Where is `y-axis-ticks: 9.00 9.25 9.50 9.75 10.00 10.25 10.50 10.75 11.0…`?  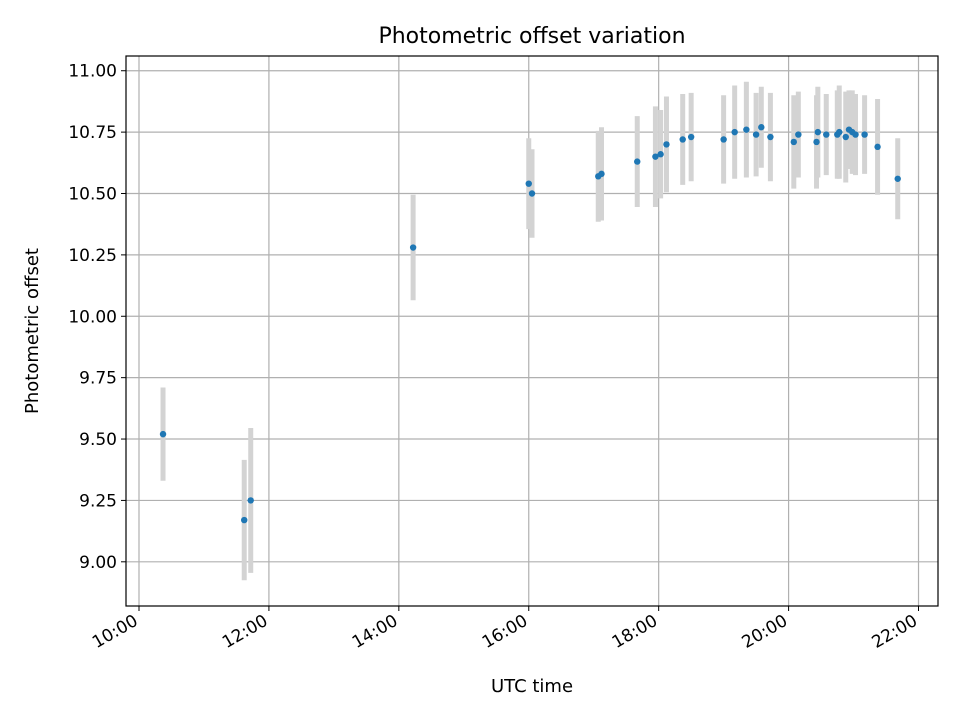
y-axis-ticks: 9.00 9.25 9.50 9.75 10.00 10.25 10.50 10.75 11.0… is located at coordinates (97, 317).